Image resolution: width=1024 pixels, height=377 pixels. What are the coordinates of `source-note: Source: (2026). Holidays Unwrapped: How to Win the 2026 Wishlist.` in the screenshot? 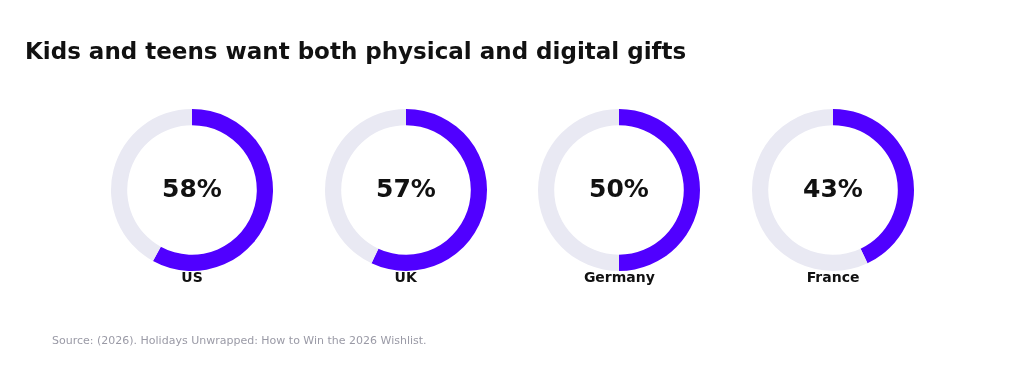 It's located at (239, 340).